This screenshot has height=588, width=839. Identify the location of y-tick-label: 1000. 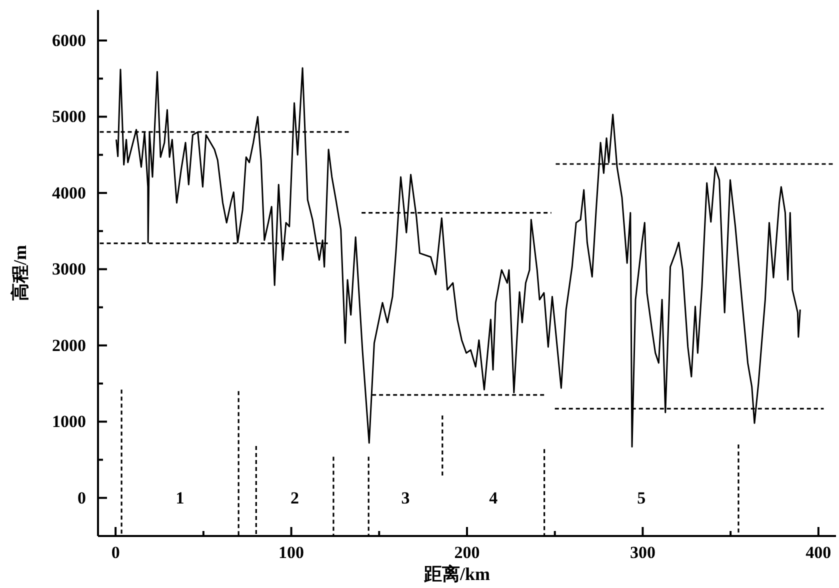
(69, 422).